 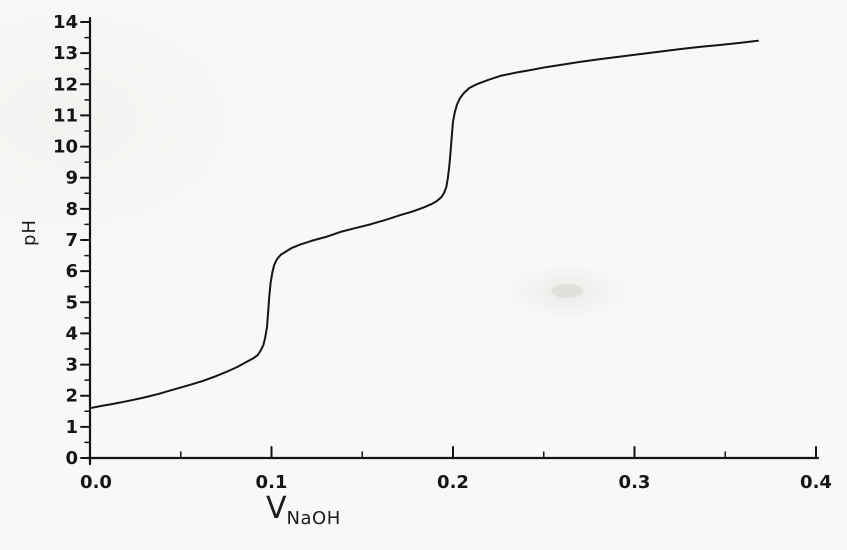 What do you see at coordinates (635, 482) in the screenshot?
I see `x-tick-label: 0.3` at bounding box center [635, 482].